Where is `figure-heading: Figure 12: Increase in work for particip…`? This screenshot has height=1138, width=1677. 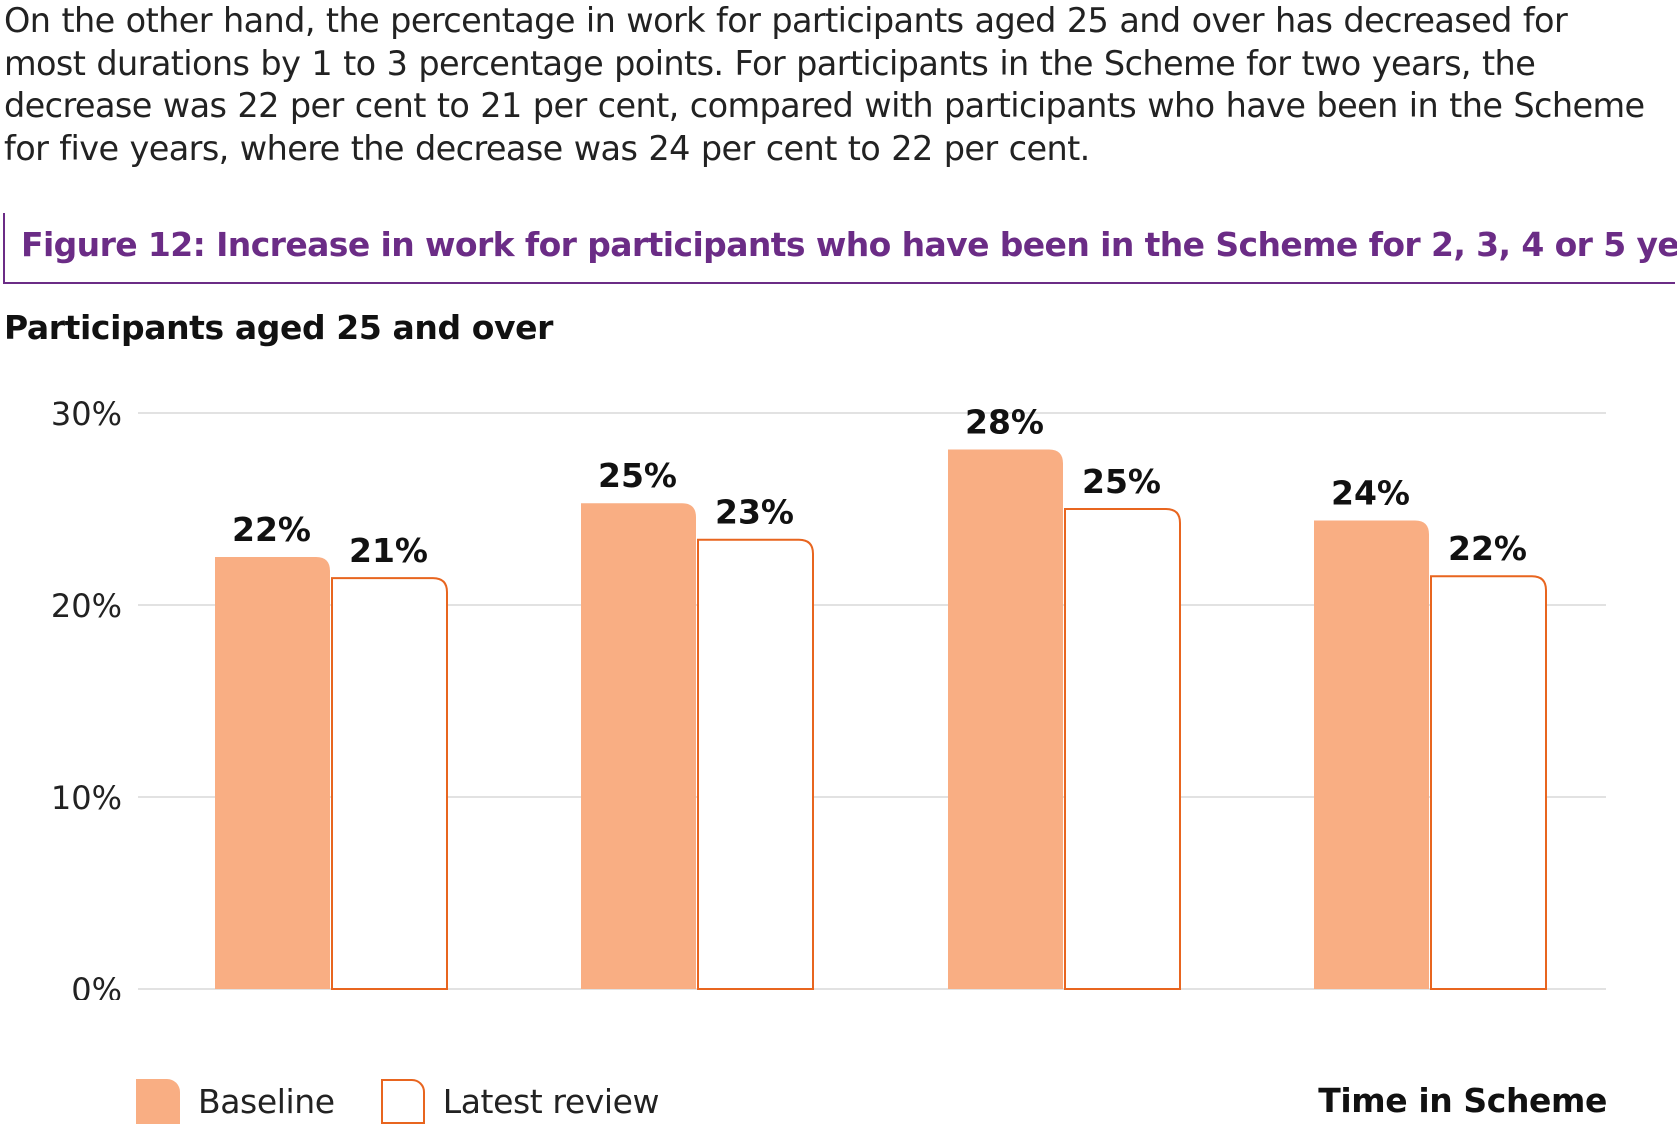
figure-heading: Figure 12: Increase in work for particip… is located at coordinates (840, 248).